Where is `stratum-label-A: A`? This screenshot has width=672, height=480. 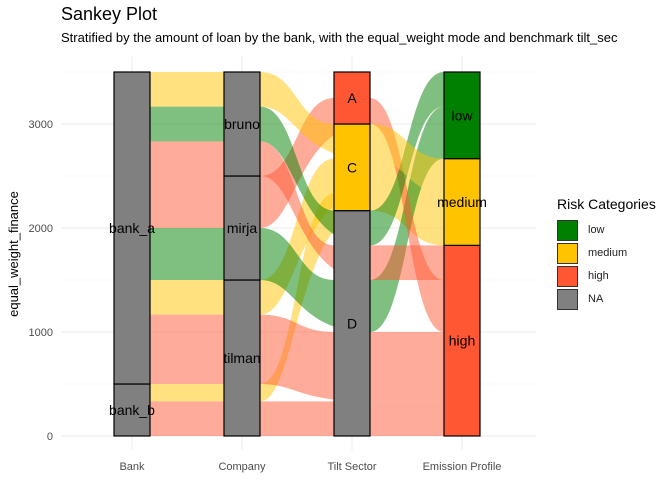
stratum-label-A: A is located at coordinates (352, 98).